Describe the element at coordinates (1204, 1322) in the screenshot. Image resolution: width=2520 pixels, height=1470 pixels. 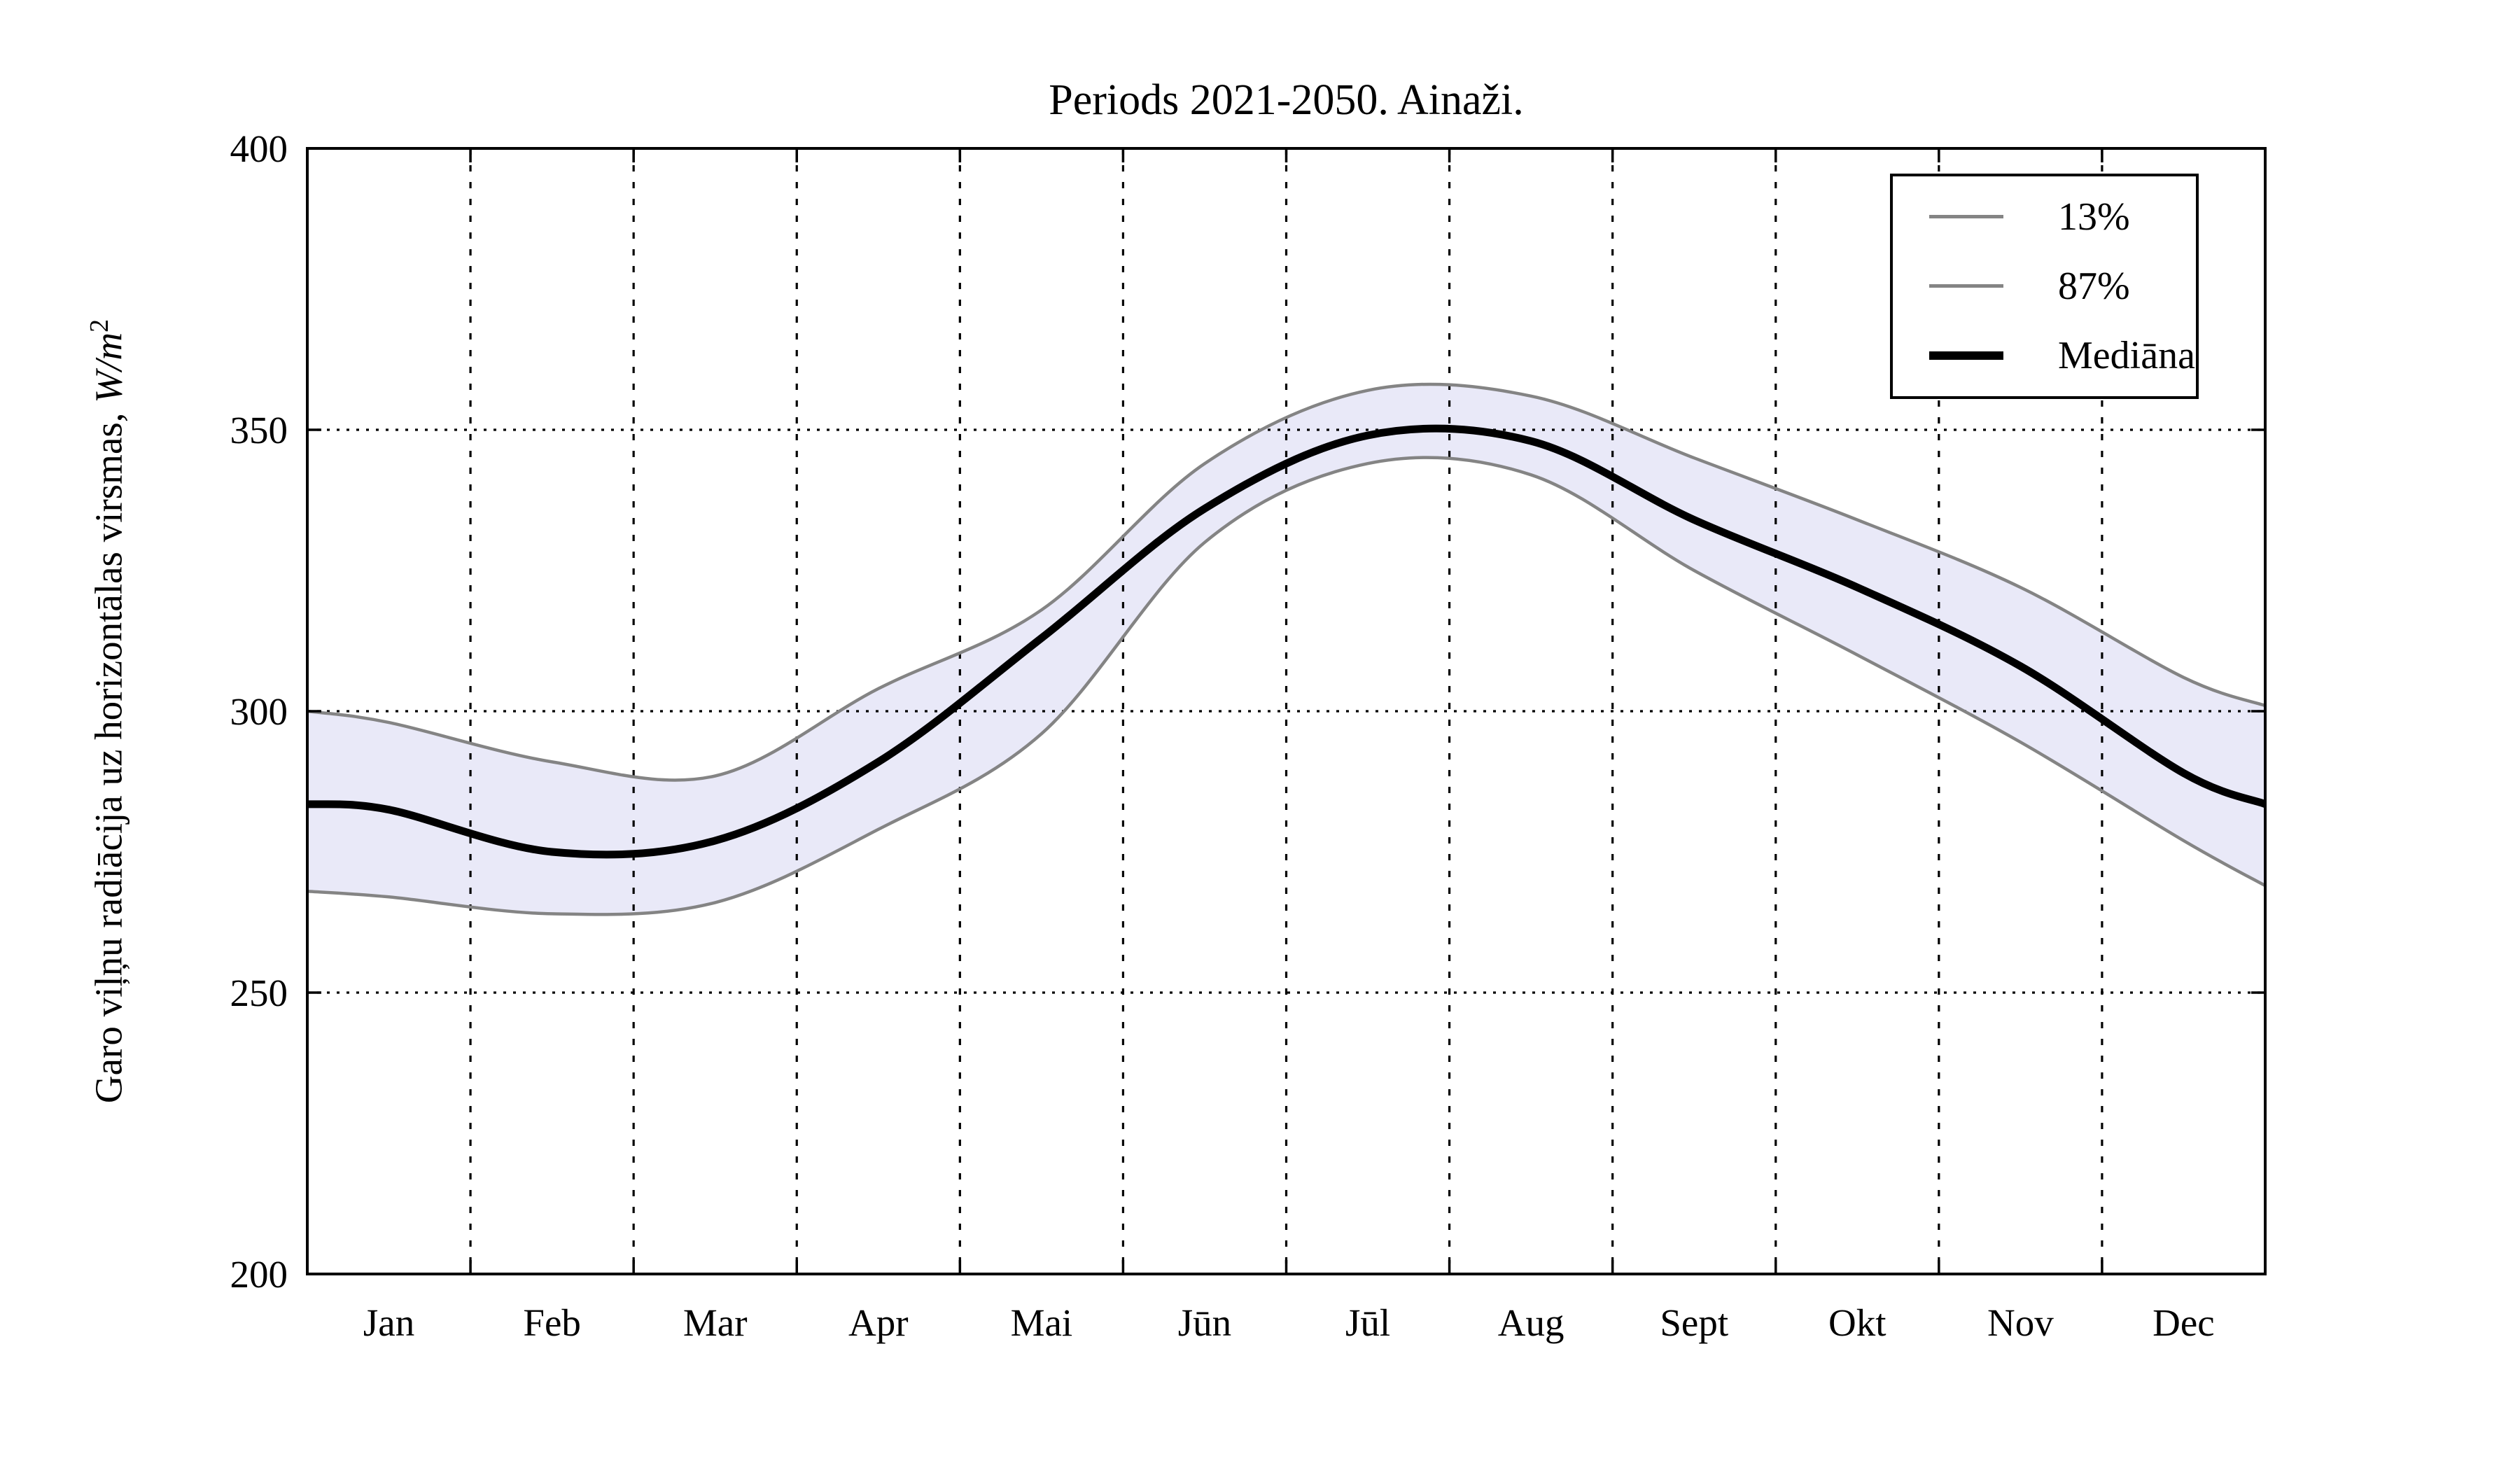
I see `x-tick-label: Jūn` at that location.